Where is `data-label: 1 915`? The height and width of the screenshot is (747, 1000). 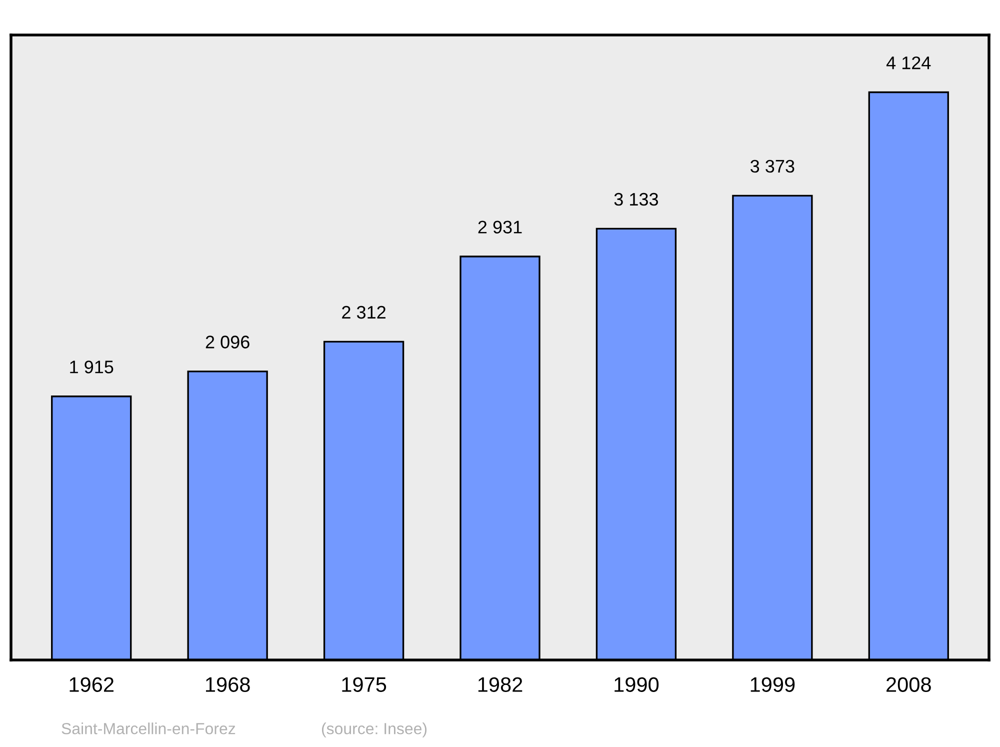
data-label: 1 915 is located at coordinates (92, 367).